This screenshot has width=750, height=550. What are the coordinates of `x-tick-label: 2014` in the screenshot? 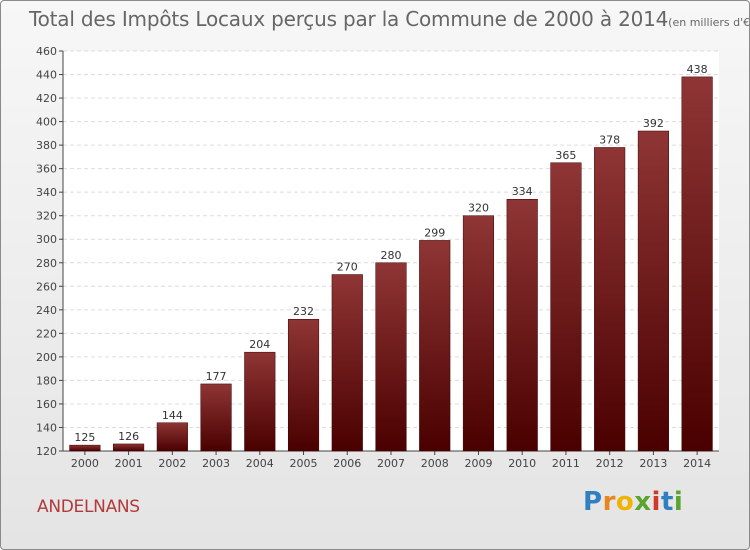 It's located at (697, 463).